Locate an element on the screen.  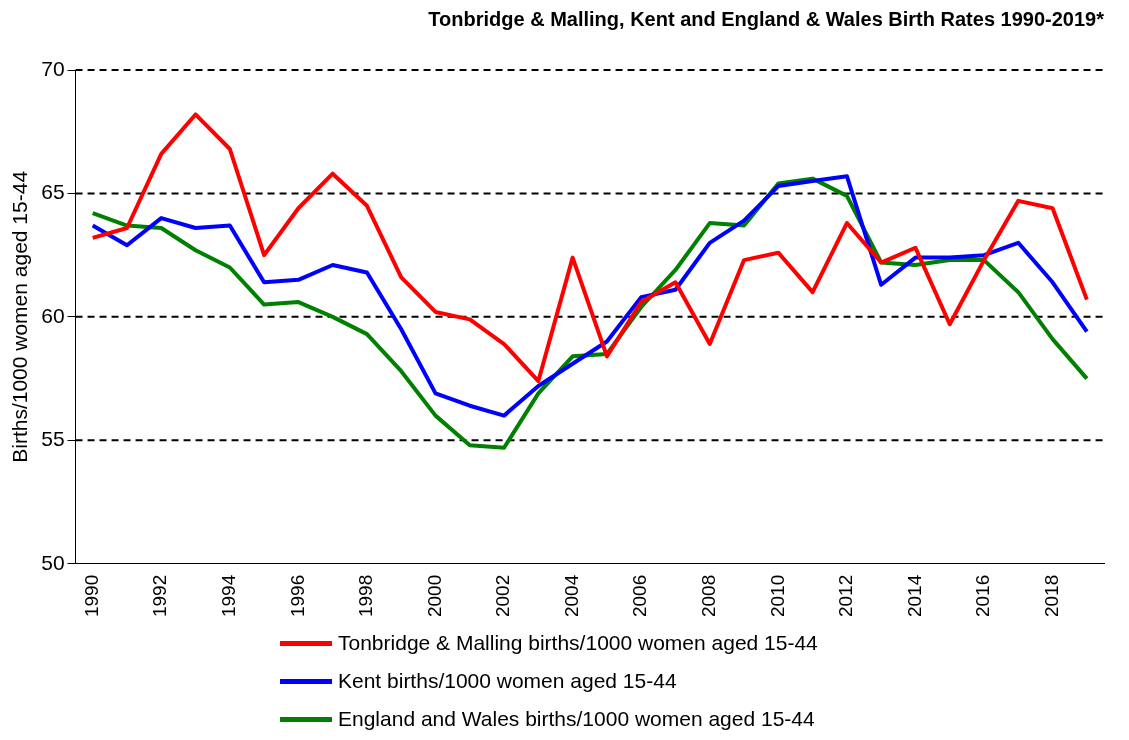
x-tick-label: 2002 is located at coordinates (503, 596).